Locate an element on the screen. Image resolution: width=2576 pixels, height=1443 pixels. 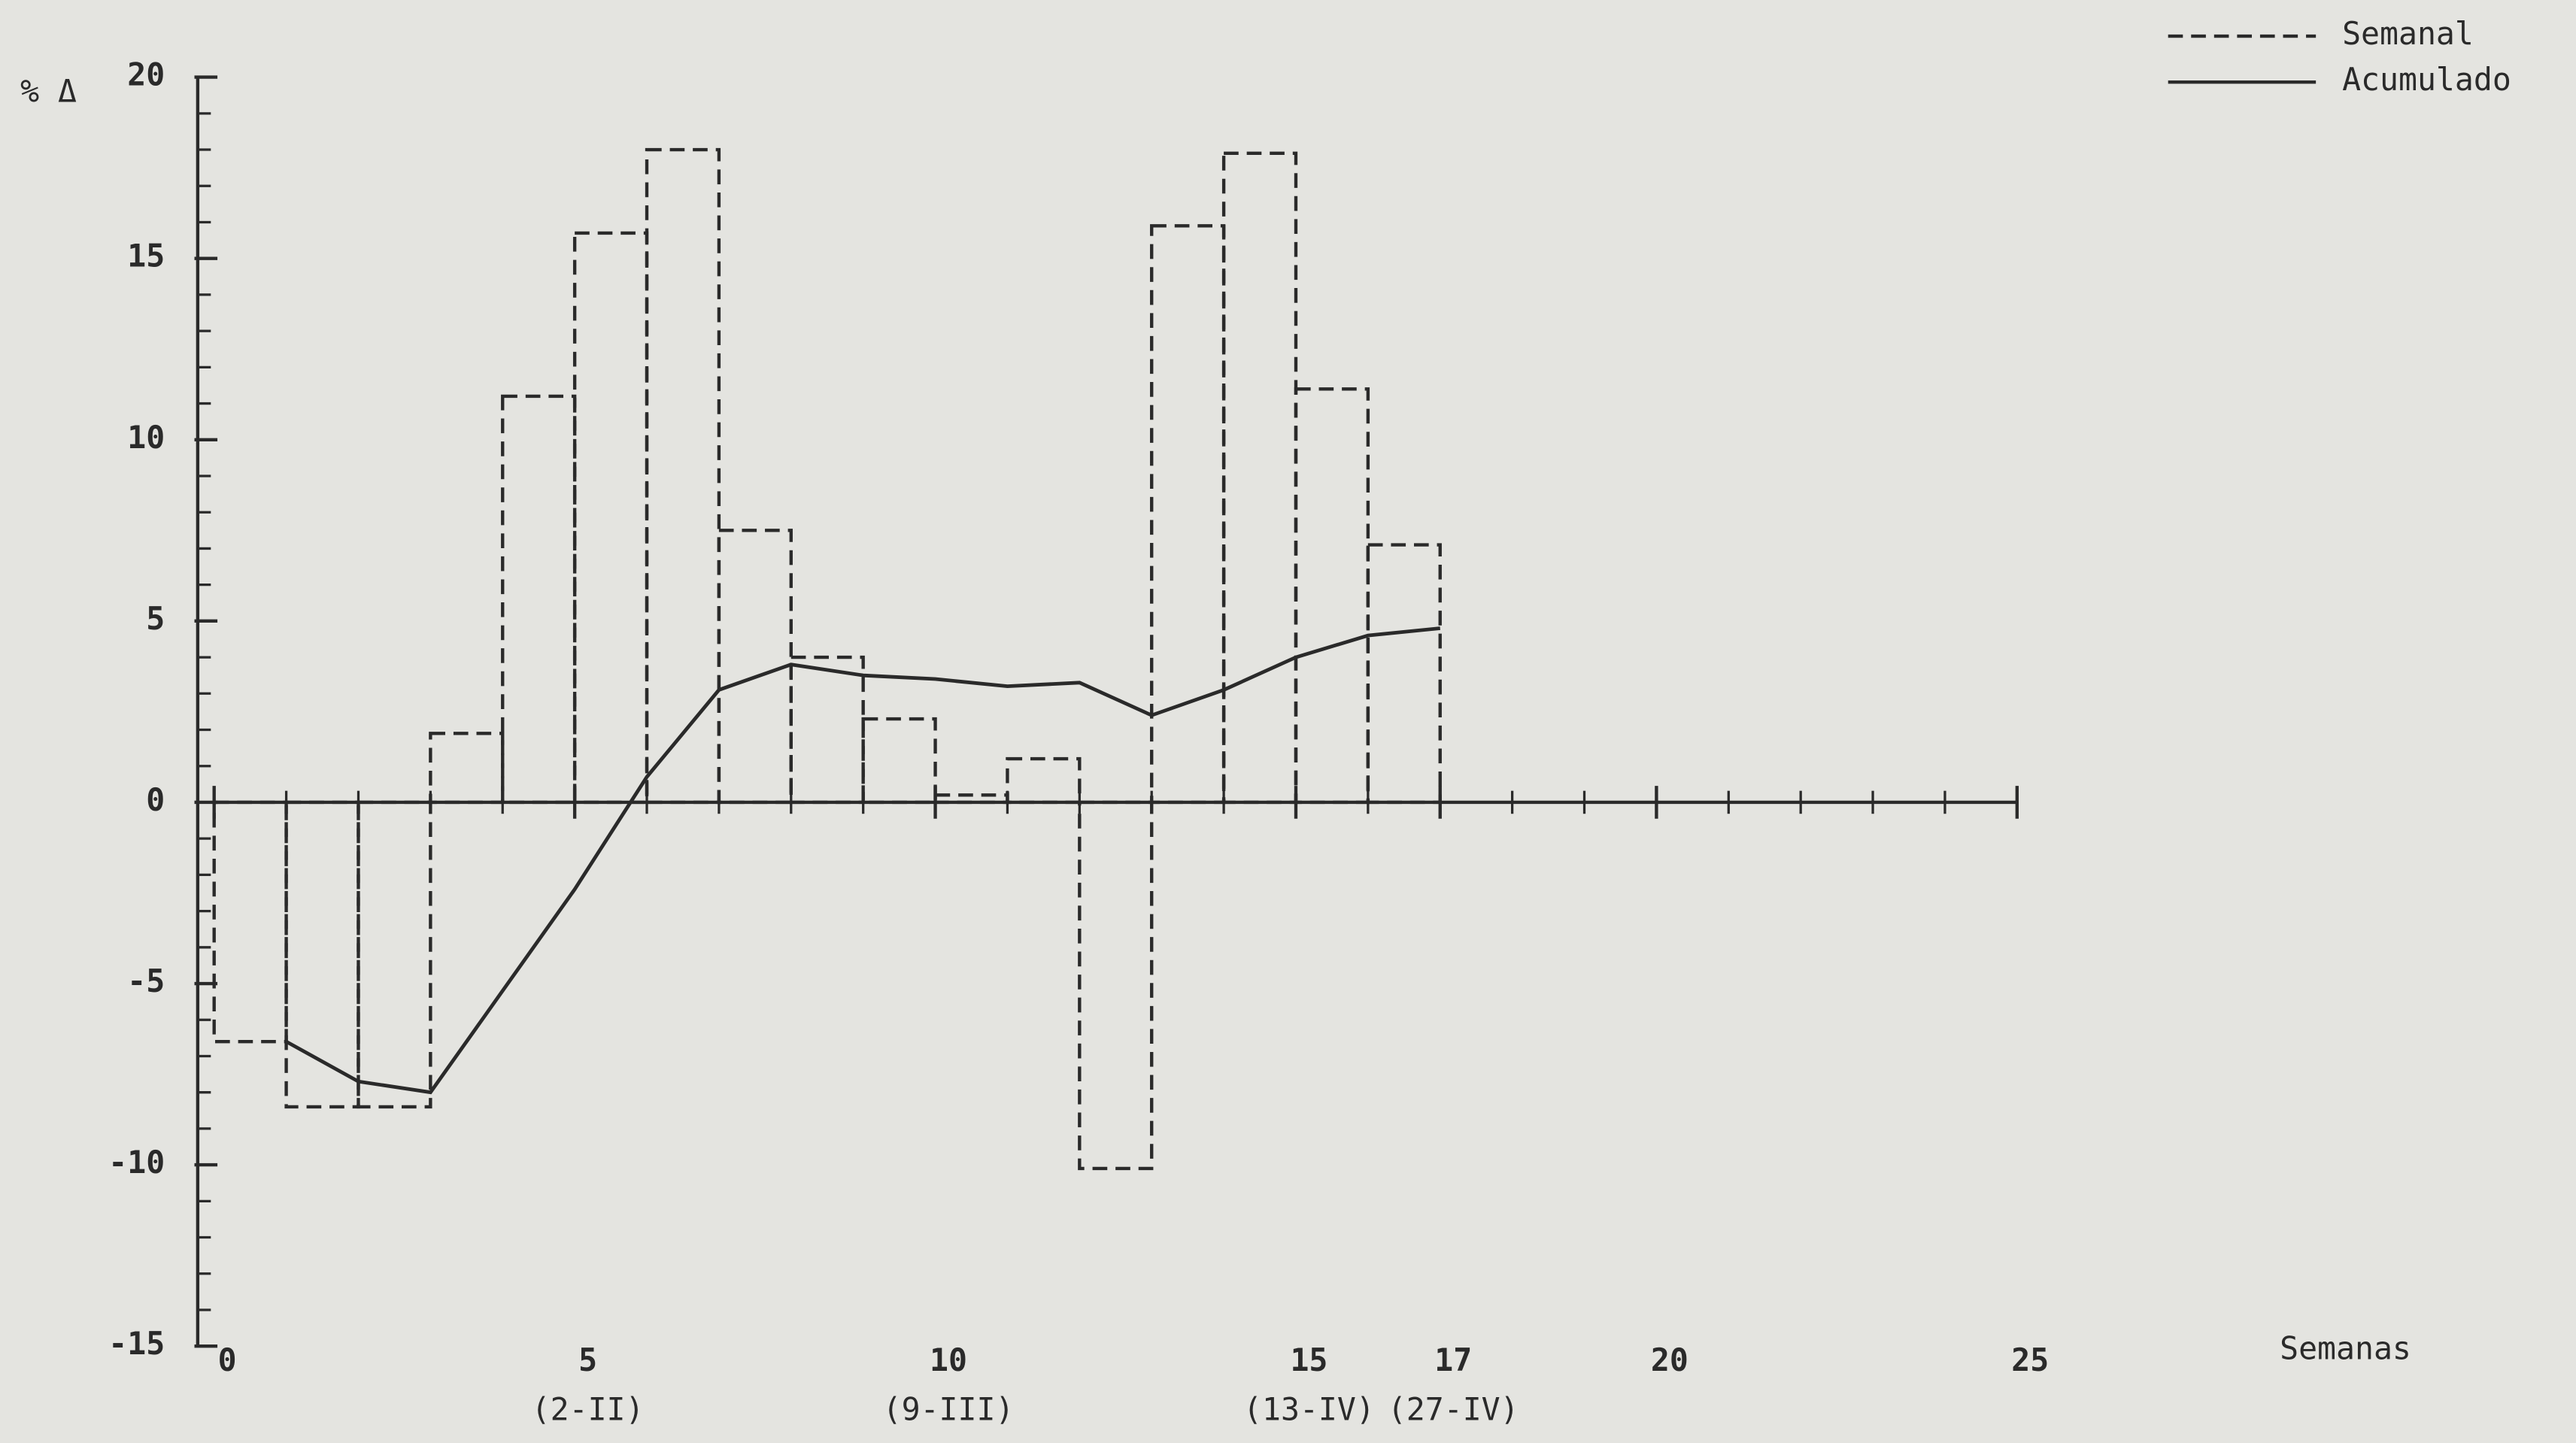
legend-label: Acumulado is located at coordinates (2426, 79).